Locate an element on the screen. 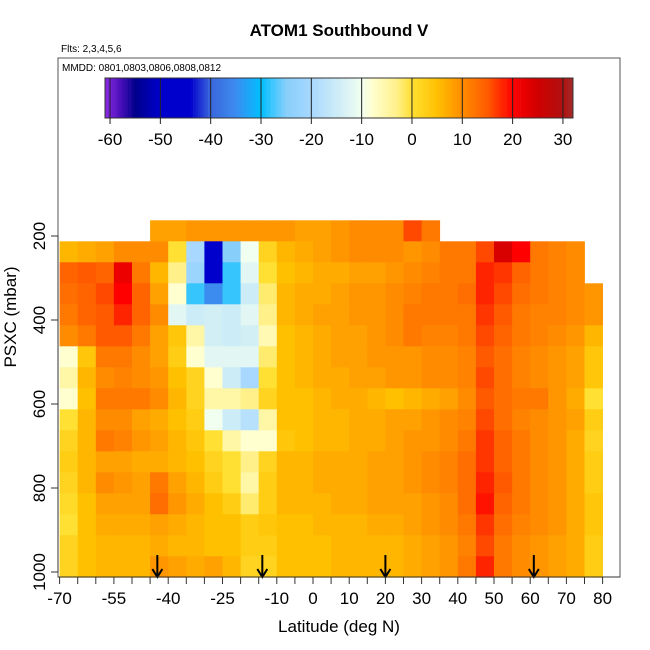 The height and width of the screenshot is (650, 650). x-tick-label: -25 is located at coordinates (222, 598).